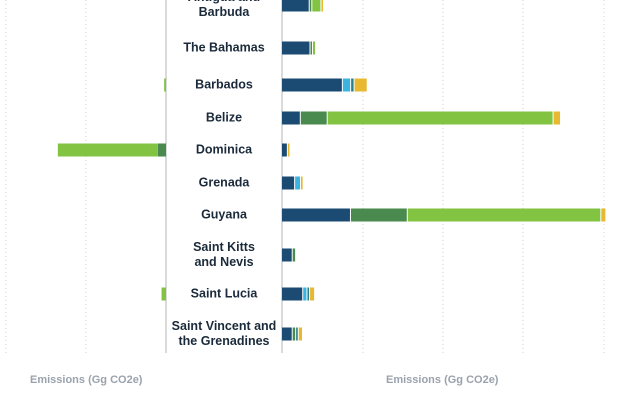 Image resolution: width=640 pixels, height=400 pixels. Describe the element at coordinates (442, 380) in the screenshot. I see `right-axis-title: Emissions (Gg CO2e)` at that location.